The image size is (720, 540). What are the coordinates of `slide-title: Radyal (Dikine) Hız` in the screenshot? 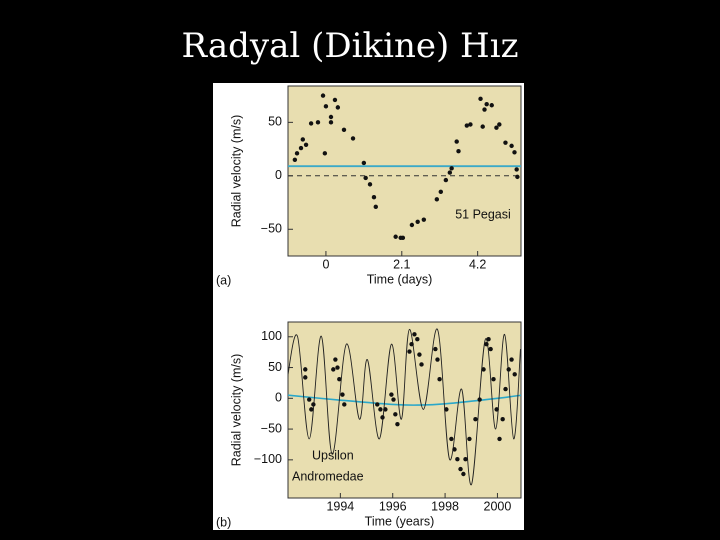 It's located at (350, 46).